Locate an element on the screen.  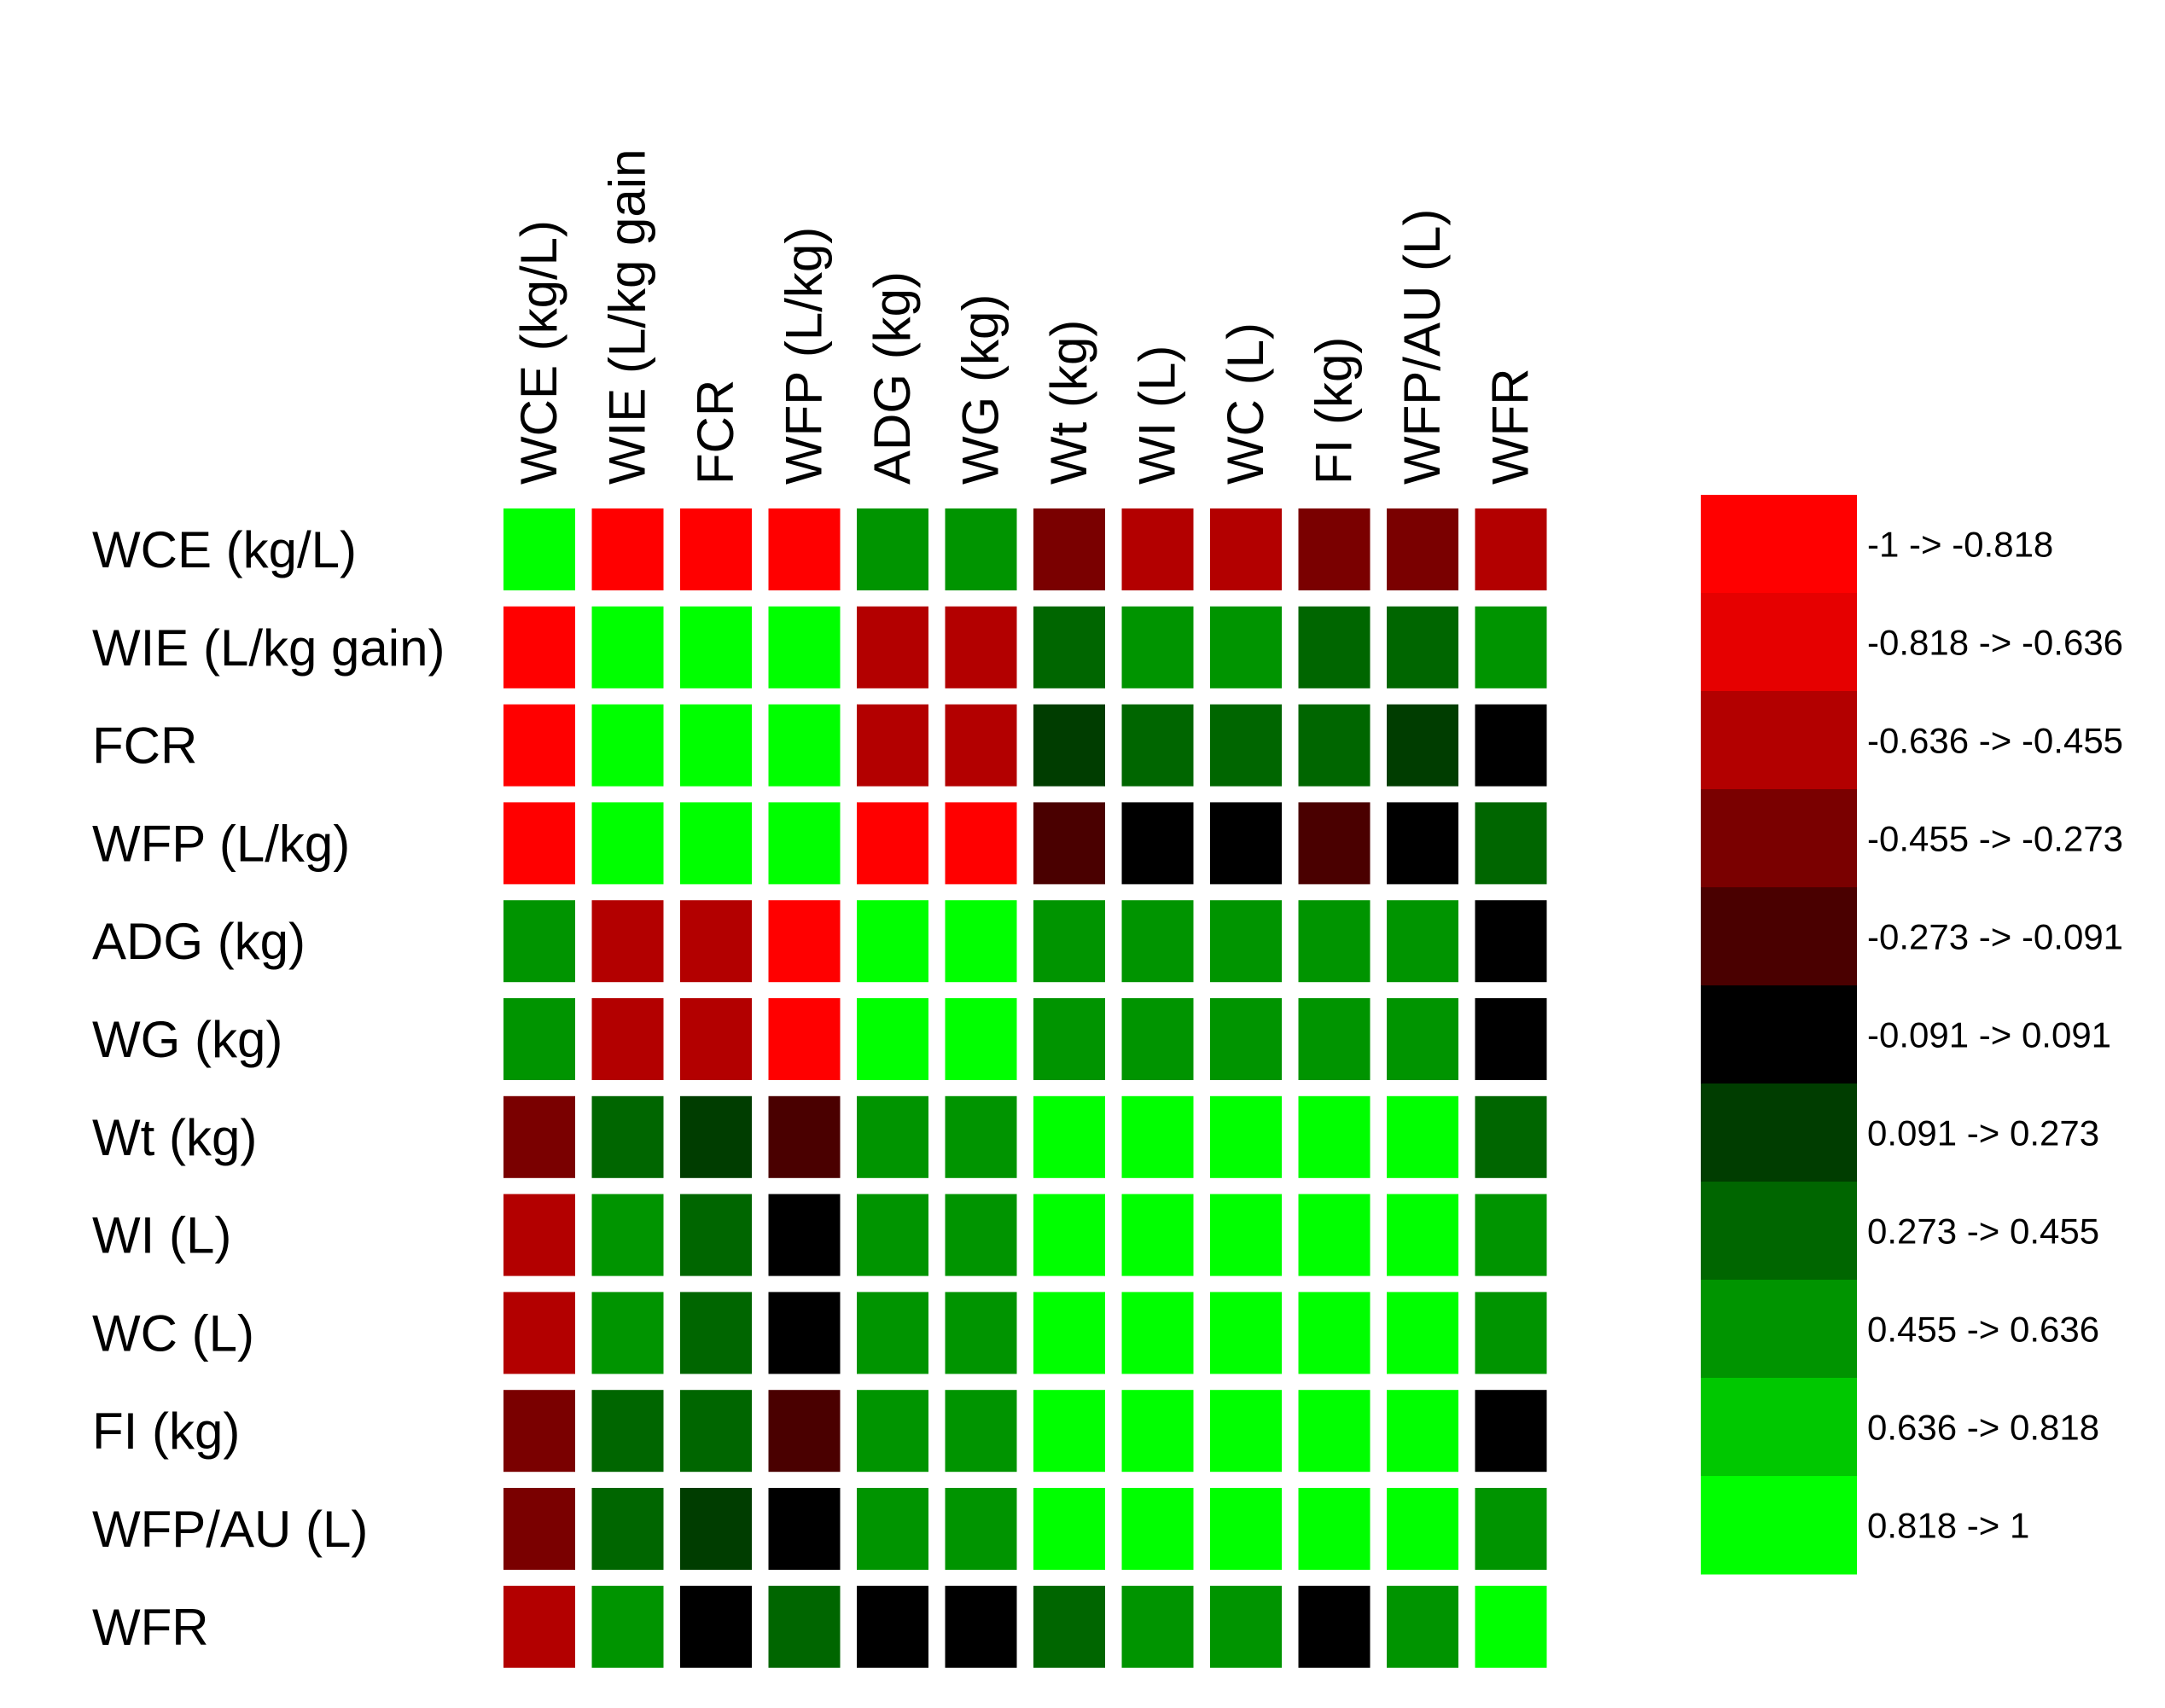
heatmap-cell-wc-l-wfr is located at coordinates (1511, 1333).